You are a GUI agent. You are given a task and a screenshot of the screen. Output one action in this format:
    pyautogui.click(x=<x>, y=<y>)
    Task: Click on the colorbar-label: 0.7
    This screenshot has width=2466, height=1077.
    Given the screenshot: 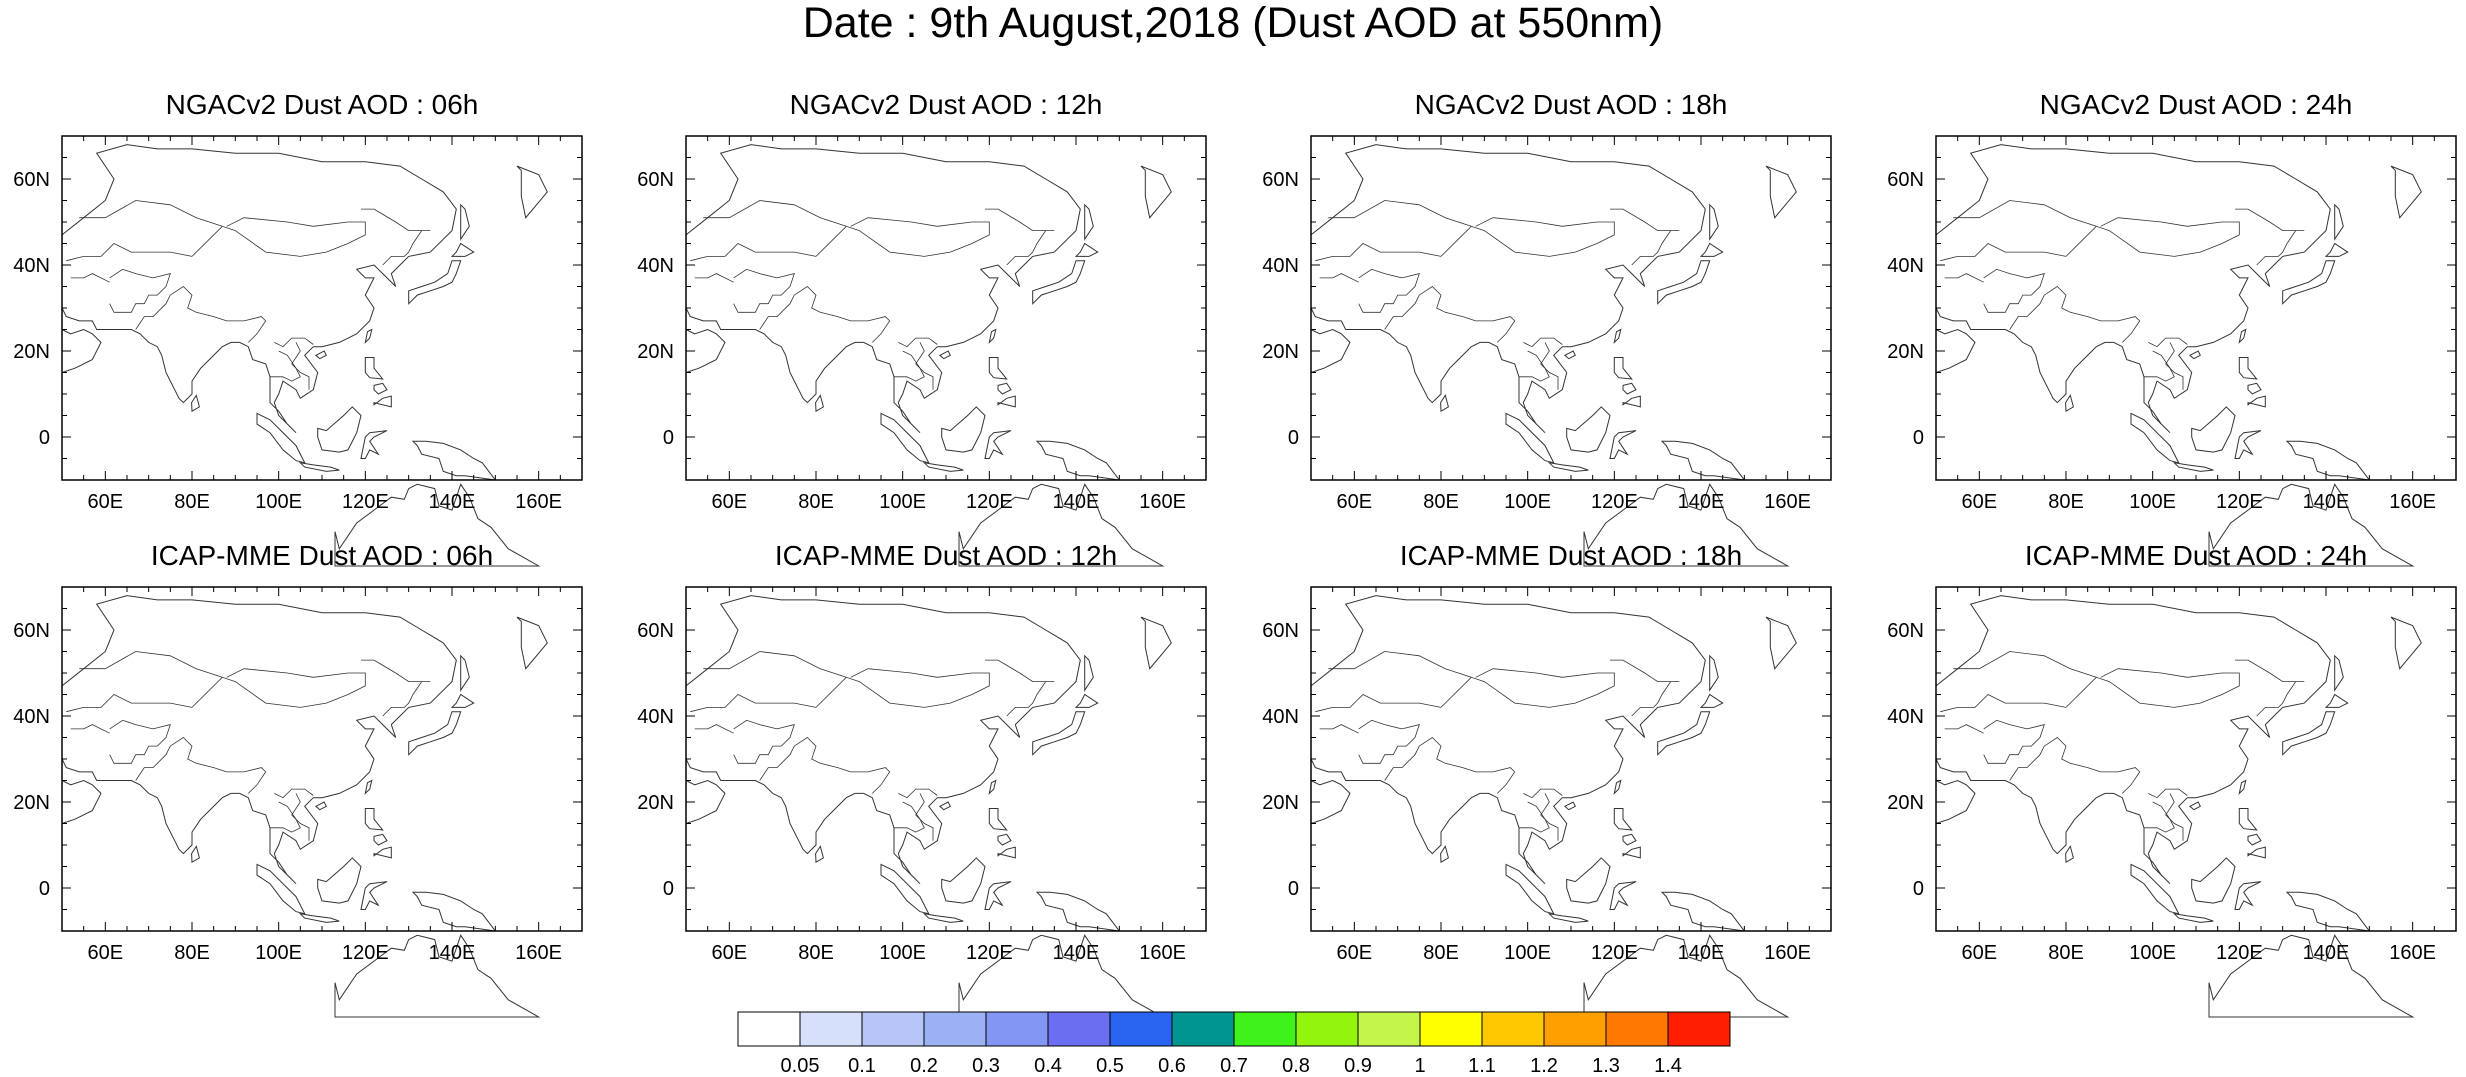 What is the action you would take?
    pyautogui.click(x=1234, y=1066)
    